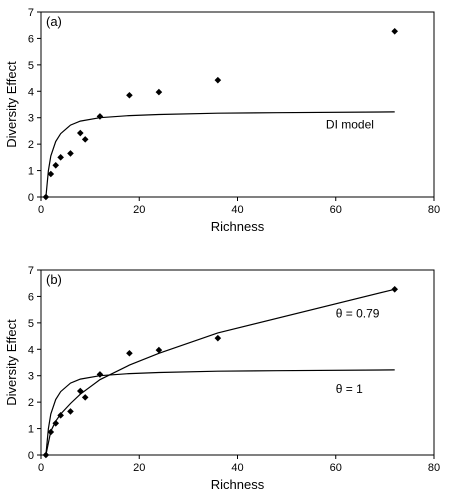  I want to click on curve-annotation: DI model, so click(350, 124).